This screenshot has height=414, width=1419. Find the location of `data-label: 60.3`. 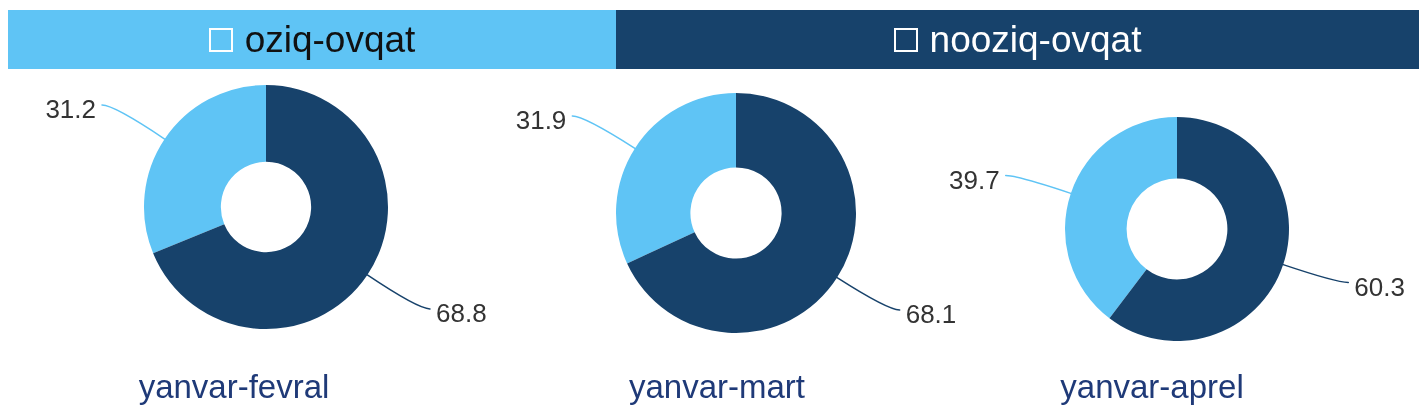

data-label: 60.3 is located at coordinates (1379, 286).